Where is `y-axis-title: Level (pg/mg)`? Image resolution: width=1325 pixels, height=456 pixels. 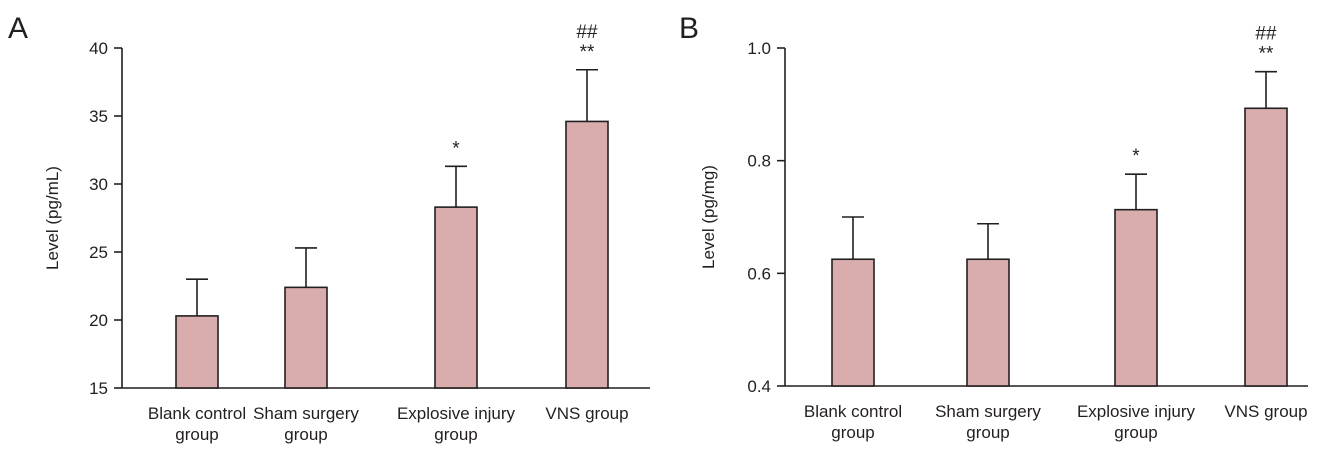
y-axis-title: Level (pg/mg) is located at coordinates (708, 217).